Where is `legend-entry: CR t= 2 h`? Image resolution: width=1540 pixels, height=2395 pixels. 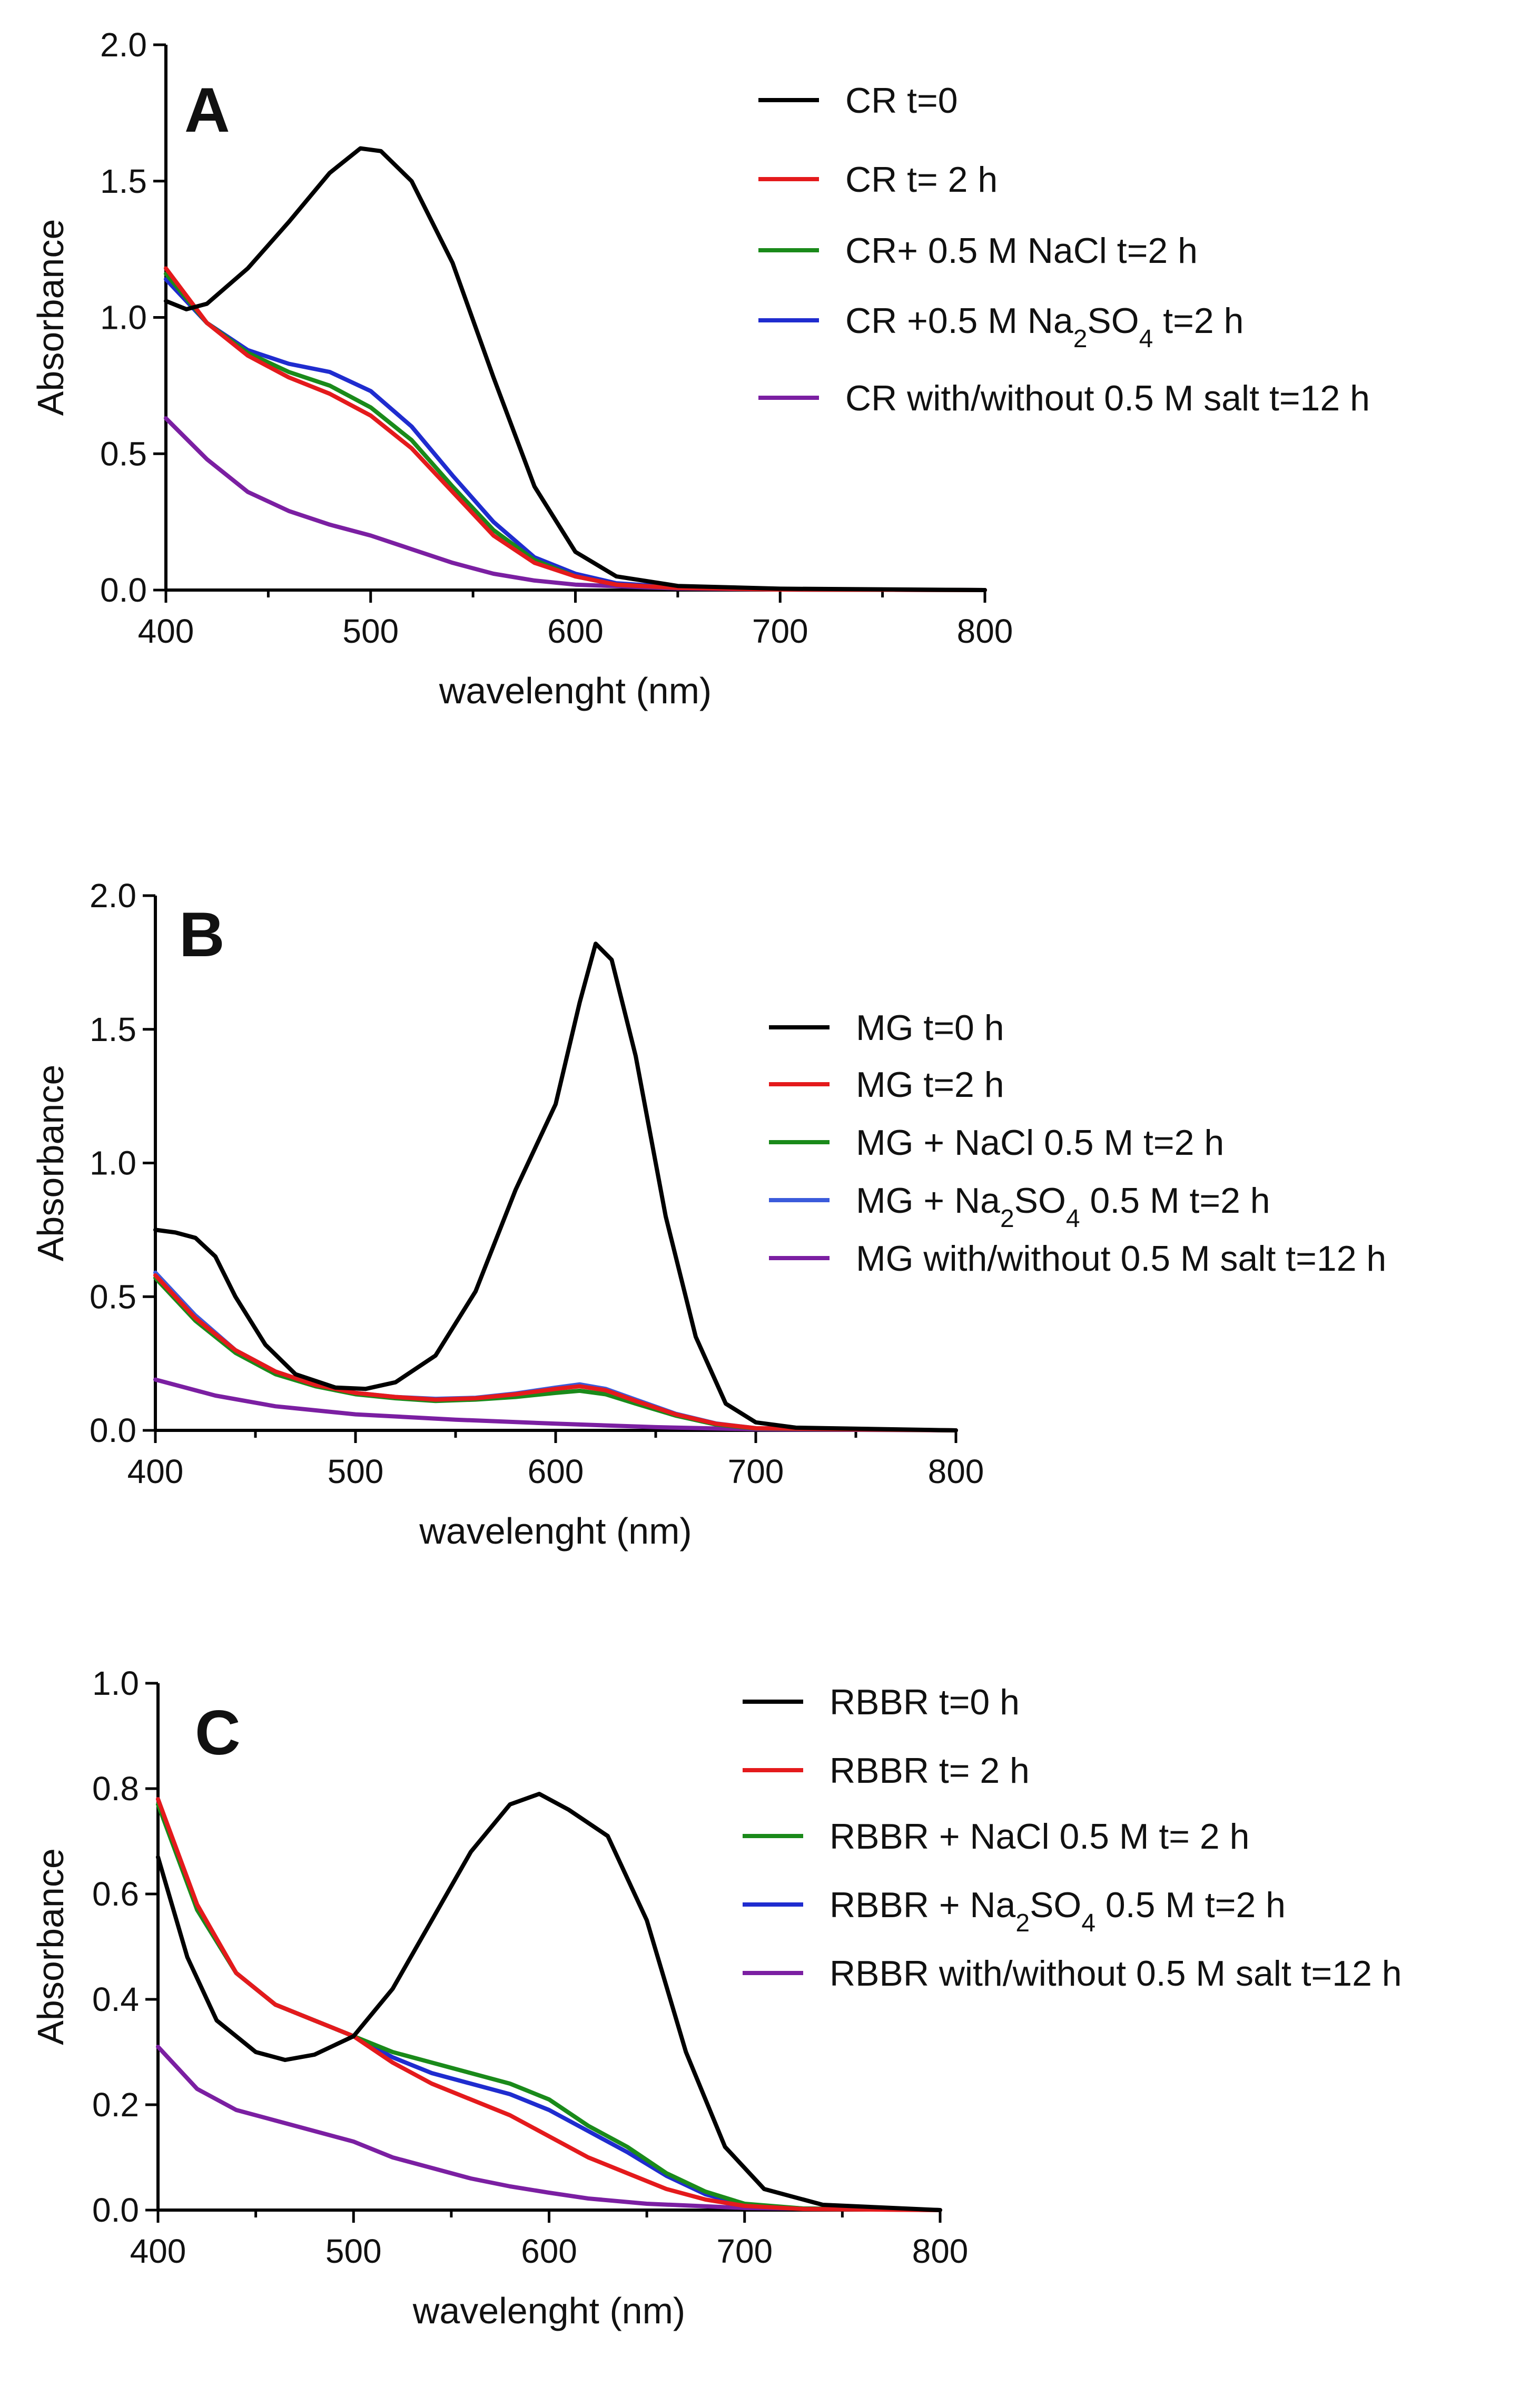 legend-entry: CR t= 2 h is located at coordinates (922, 180).